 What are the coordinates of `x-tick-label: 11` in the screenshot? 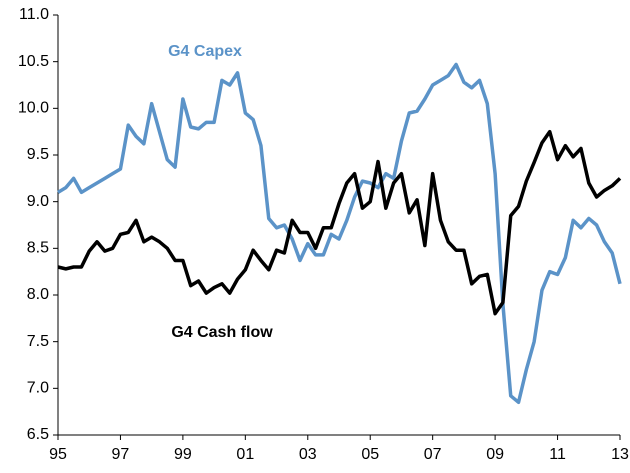 It's located at (557, 454).